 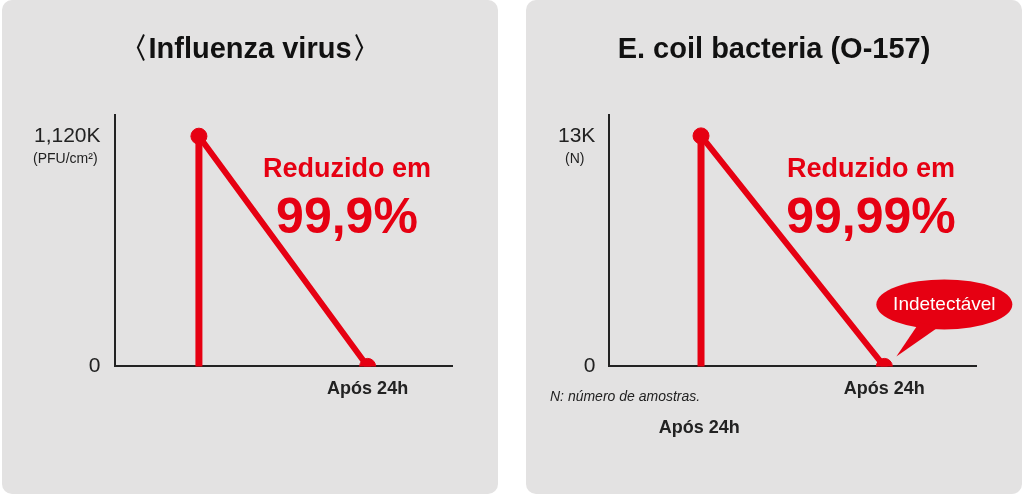 What do you see at coordinates (625, 396) in the screenshot?
I see `text: N: número de amostras.` at bounding box center [625, 396].